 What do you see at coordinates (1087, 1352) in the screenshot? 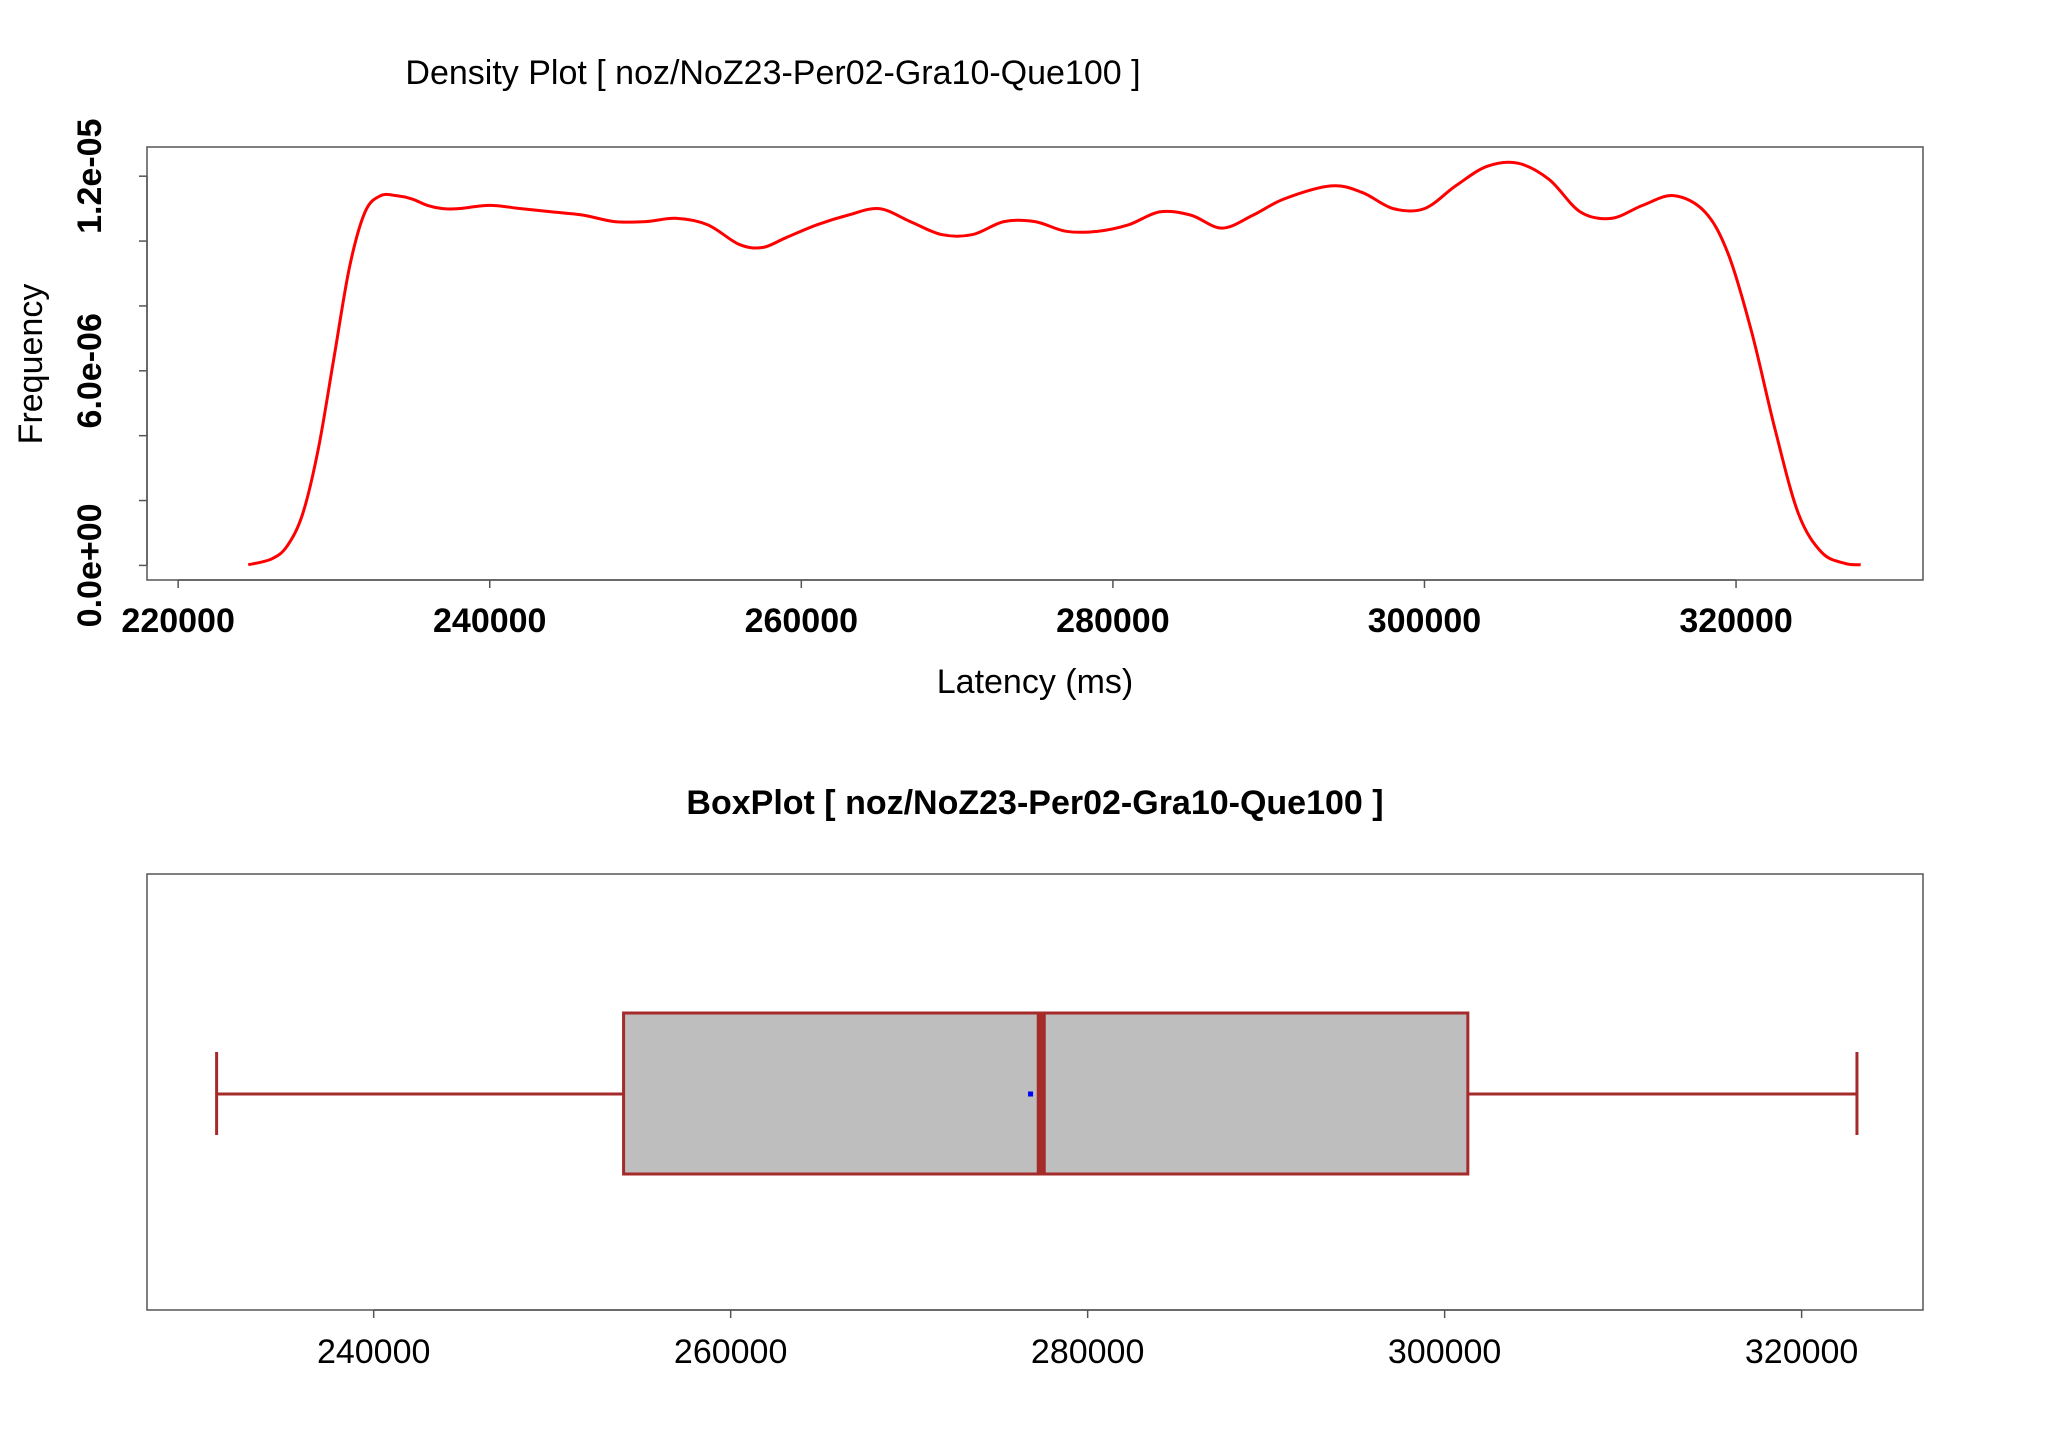
I see `box-x-tick-label: 280000` at bounding box center [1087, 1352].